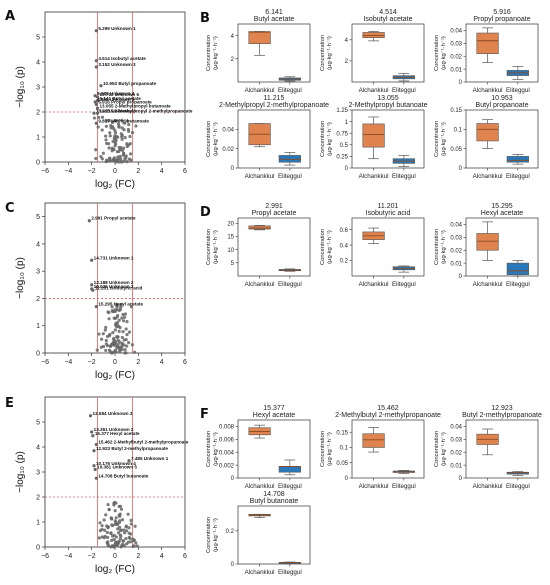 The width and height of the screenshot is (550, 585). What do you see at coordinates (228, 150) in the screenshot?
I see `y-tick-label: 0.02` at bounding box center [228, 150].